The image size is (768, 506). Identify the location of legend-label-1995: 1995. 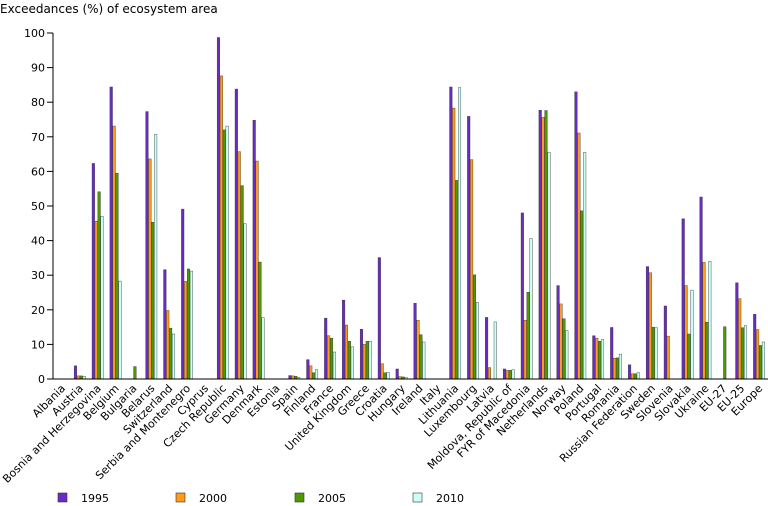
(95, 498).